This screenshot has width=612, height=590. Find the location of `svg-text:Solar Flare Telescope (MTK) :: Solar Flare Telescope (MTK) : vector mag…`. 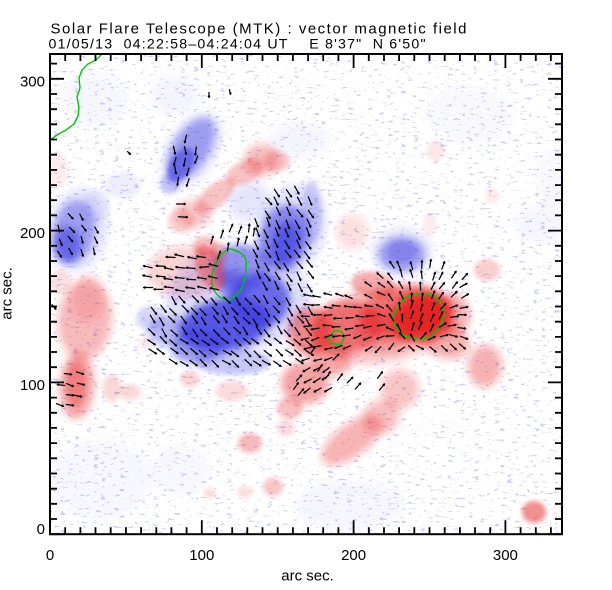

svg-text:Solar Flare Telescope (MTK) :: Solar Flare Telescope (MTK) : vector mag… is located at coordinates (259, 29).